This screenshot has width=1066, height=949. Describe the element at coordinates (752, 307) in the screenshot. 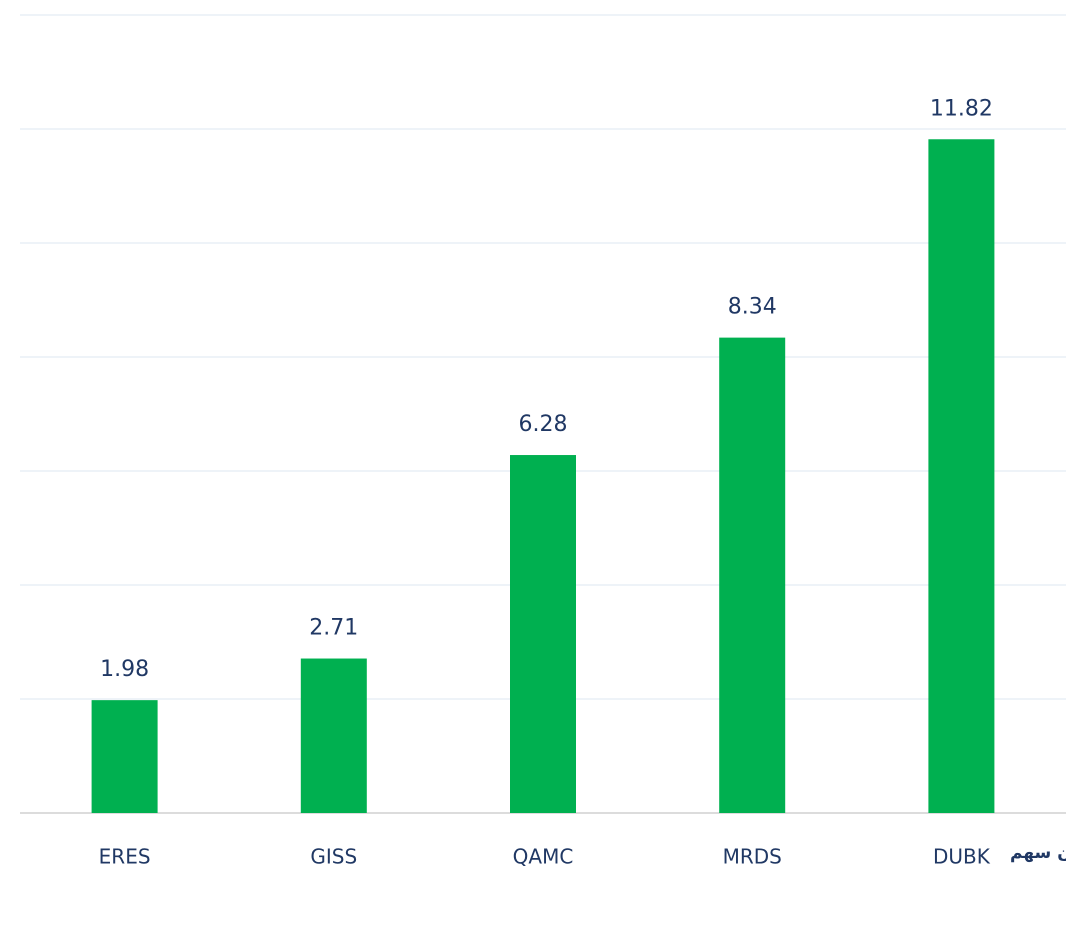

I see `value-label: 8.34` at that location.